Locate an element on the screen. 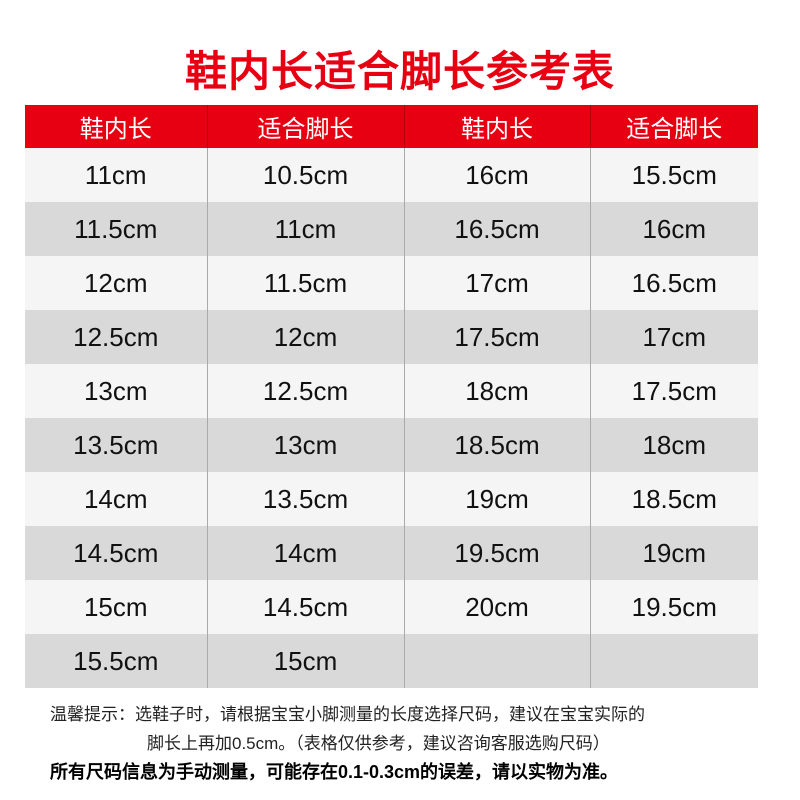 Image resolution: width=800 pixels, height=800 pixels. table-row: 14cm 13.5cm 19cm 18.5cm is located at coordinates (391, 499).